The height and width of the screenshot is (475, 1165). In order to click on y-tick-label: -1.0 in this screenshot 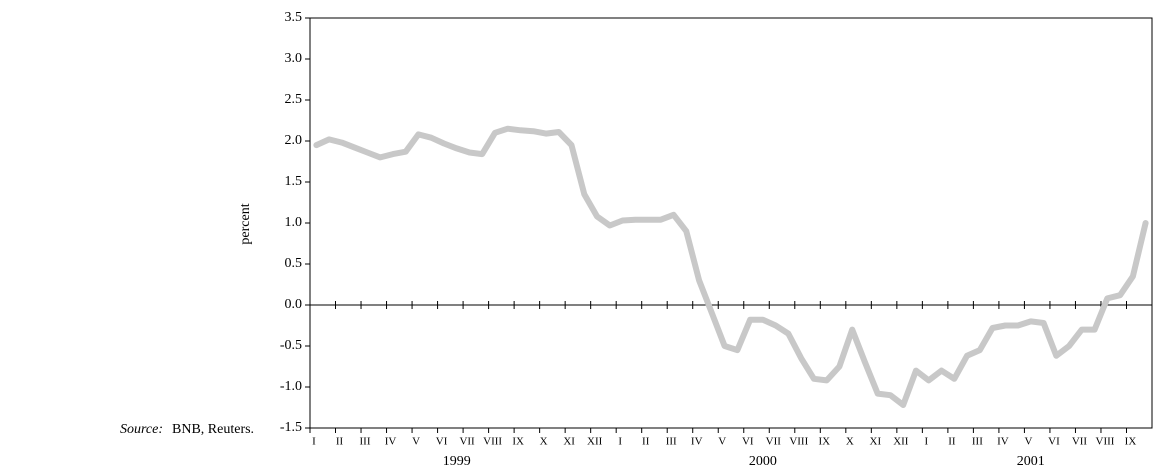, I will do `click(291, 386)`.